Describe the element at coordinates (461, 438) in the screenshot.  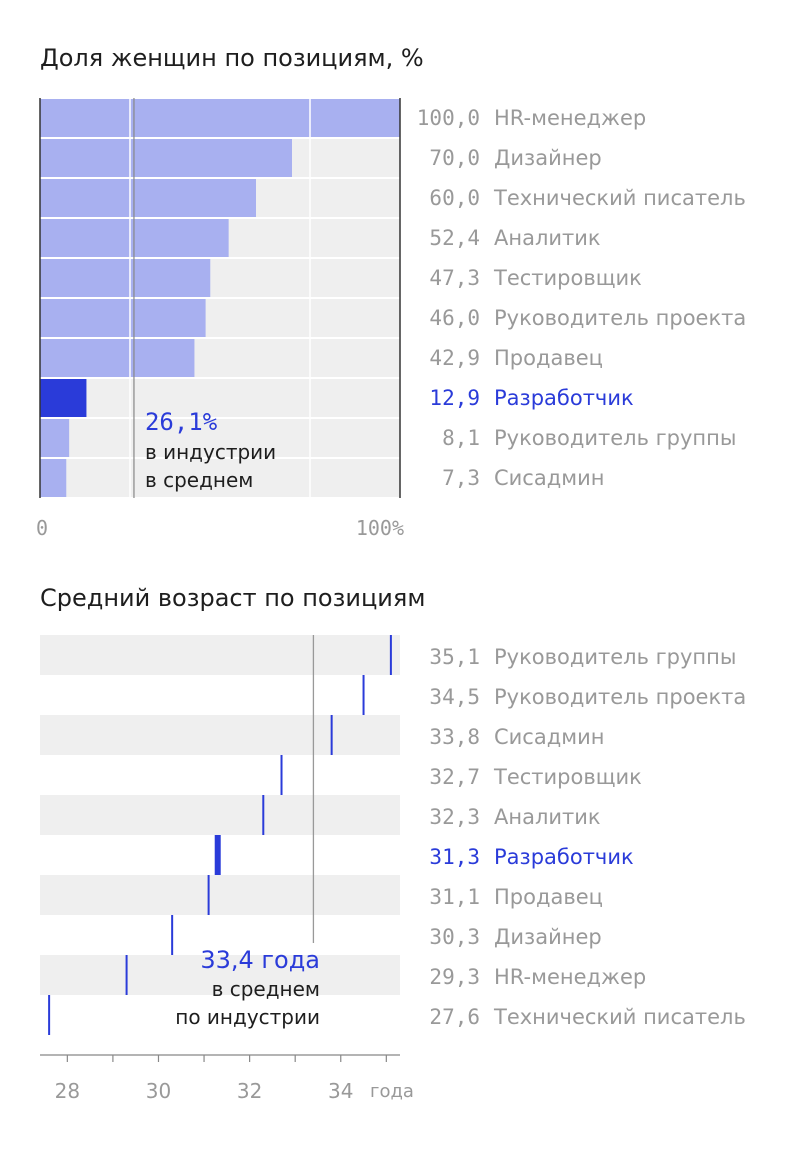
I see `value-label: 8,1` at that location.